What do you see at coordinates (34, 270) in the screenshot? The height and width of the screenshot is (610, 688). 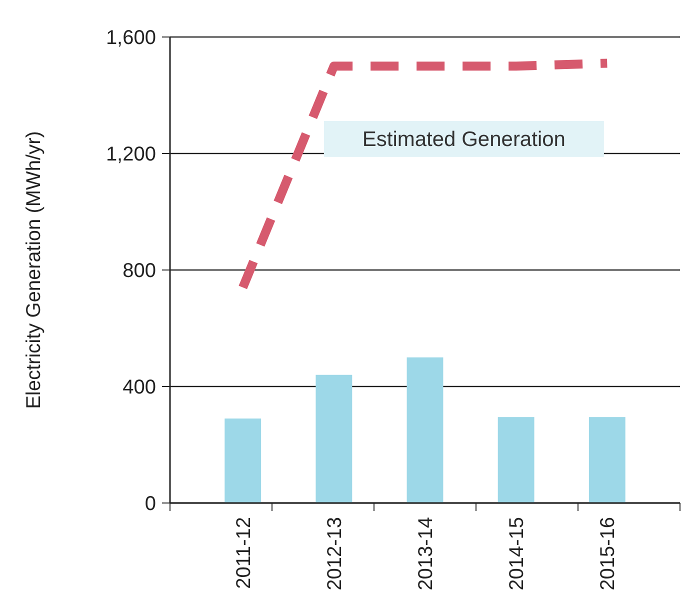 I see `y-axis-title: Electricity Generation (MWh/yr)` at bounding box center [34, 270].